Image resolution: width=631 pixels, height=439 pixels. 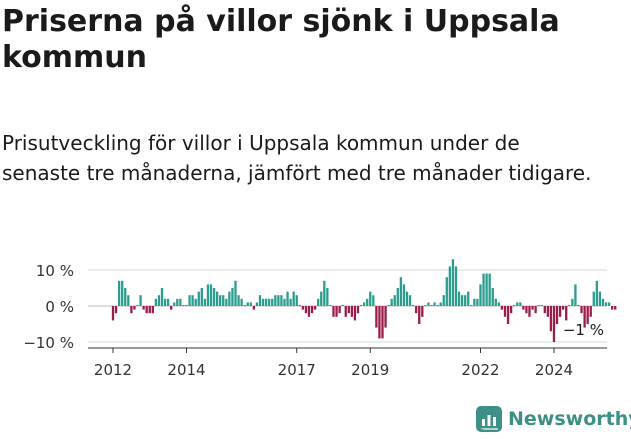 I want to click on x-tick-label: 2024, so click(x=554, y=370).